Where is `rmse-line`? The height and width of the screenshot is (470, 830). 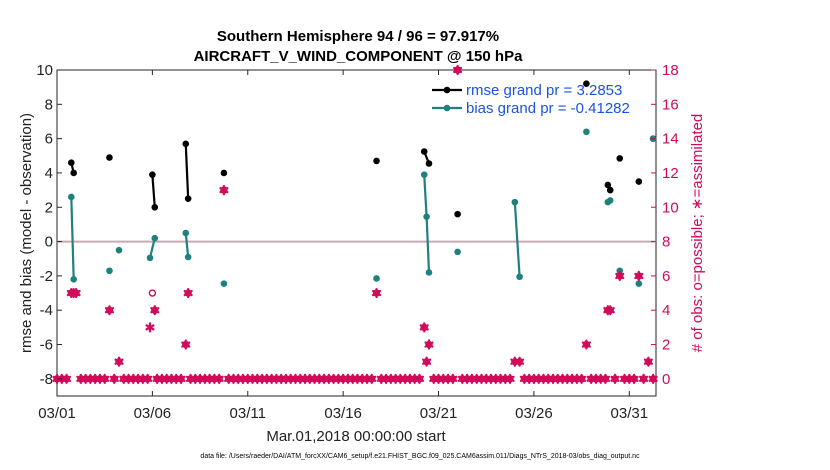 rmse-line is located at coordinates (187, 171).